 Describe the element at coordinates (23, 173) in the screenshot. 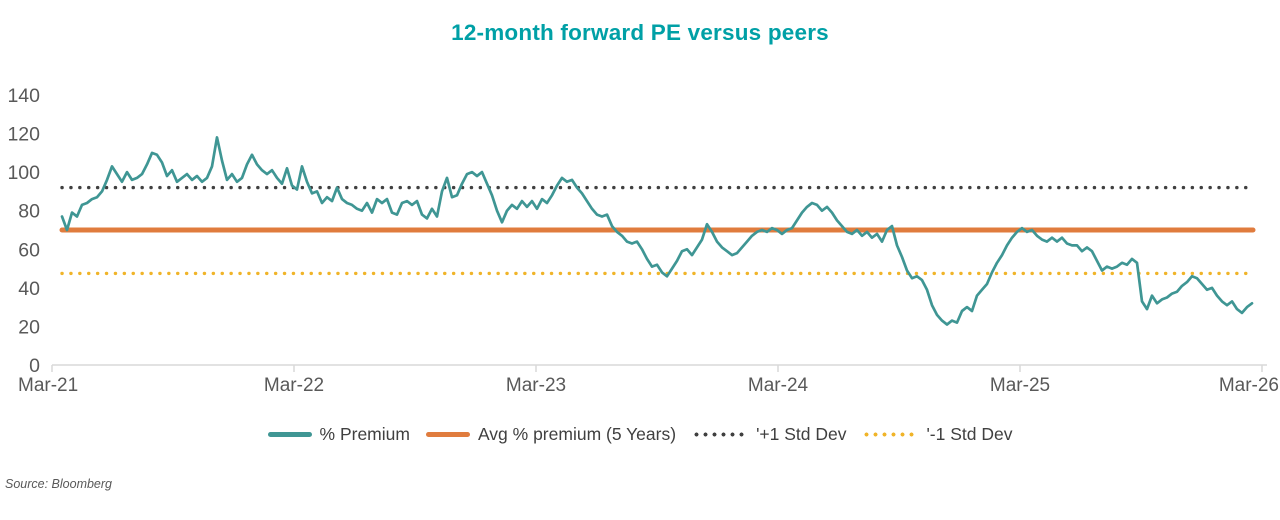

I see `y-tick-label: 100` at that location.